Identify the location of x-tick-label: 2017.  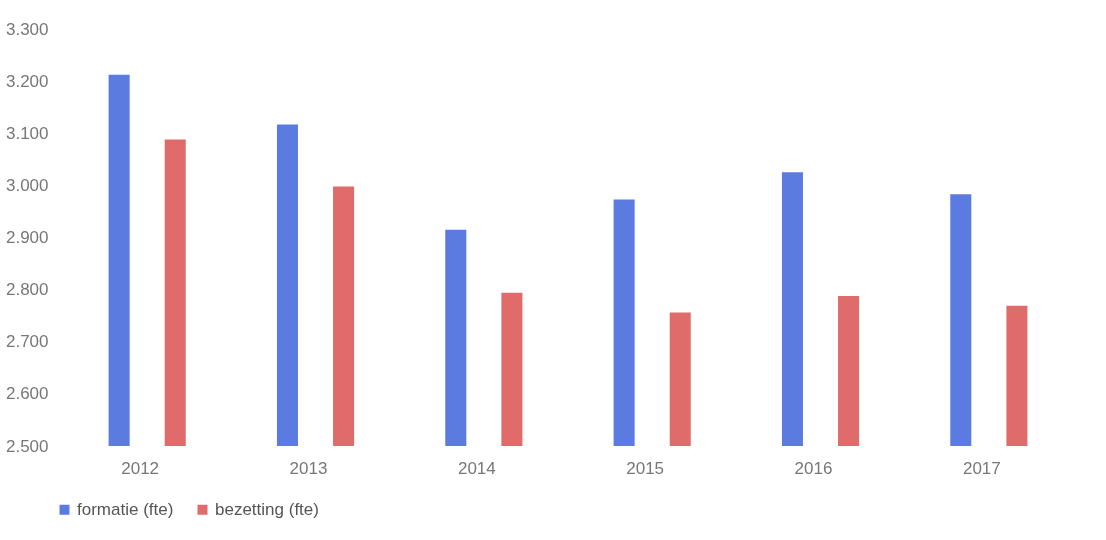
(981, 468).